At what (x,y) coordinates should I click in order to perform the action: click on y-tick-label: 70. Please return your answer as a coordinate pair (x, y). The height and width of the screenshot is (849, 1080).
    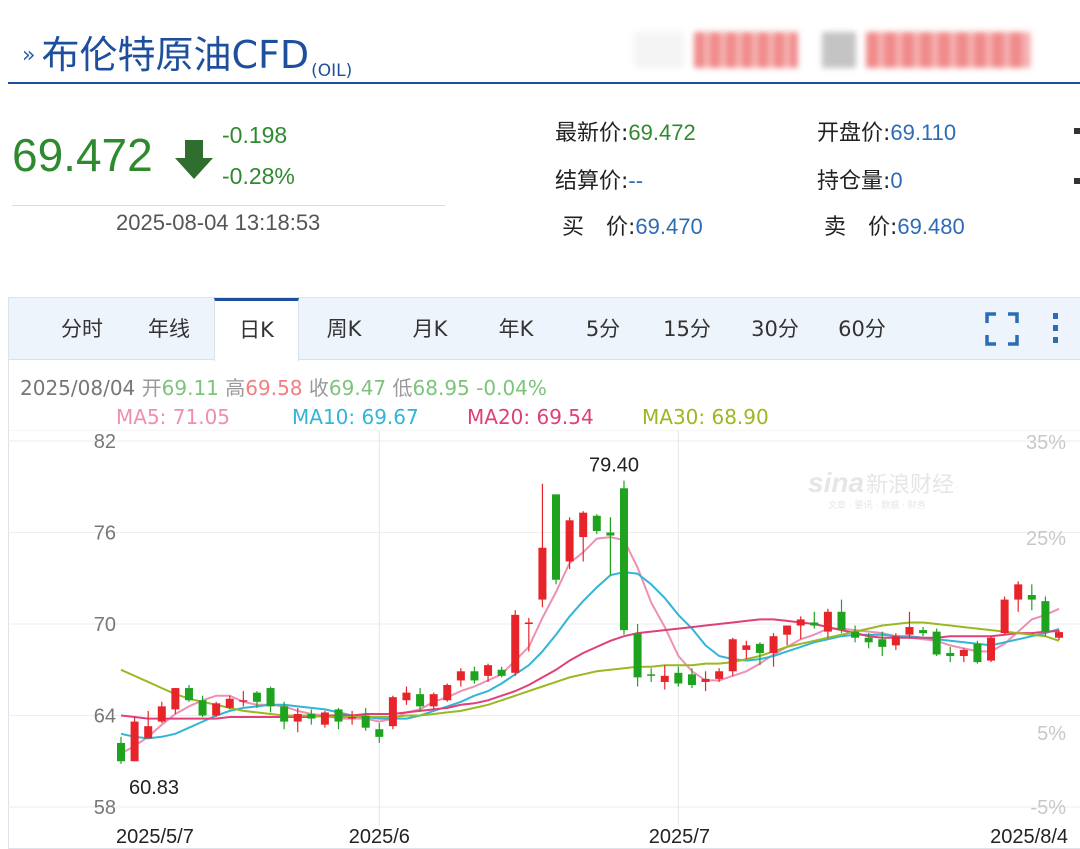
    Looking at the image, I should click on (105, 625).